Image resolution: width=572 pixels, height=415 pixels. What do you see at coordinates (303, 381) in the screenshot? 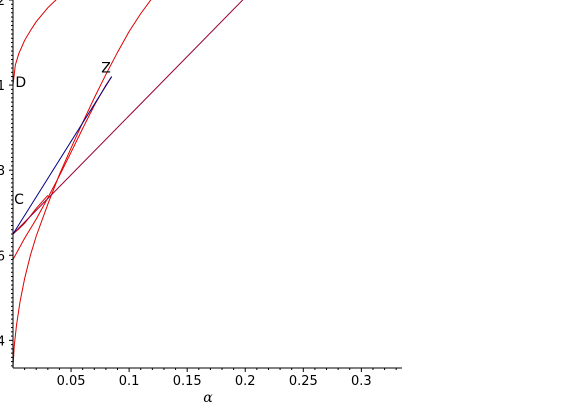
I see `x-tick-label: 0.25` at bounding box center [303, 381].